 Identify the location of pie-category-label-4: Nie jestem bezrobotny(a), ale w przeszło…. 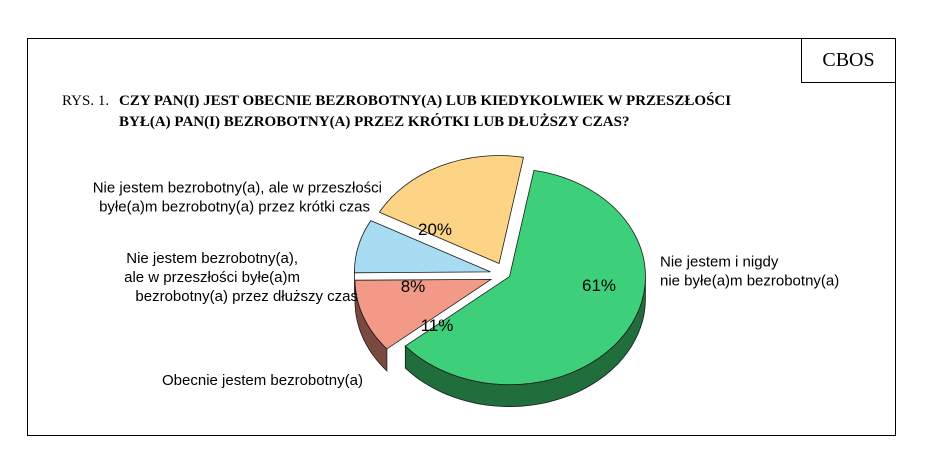
(237, 198).